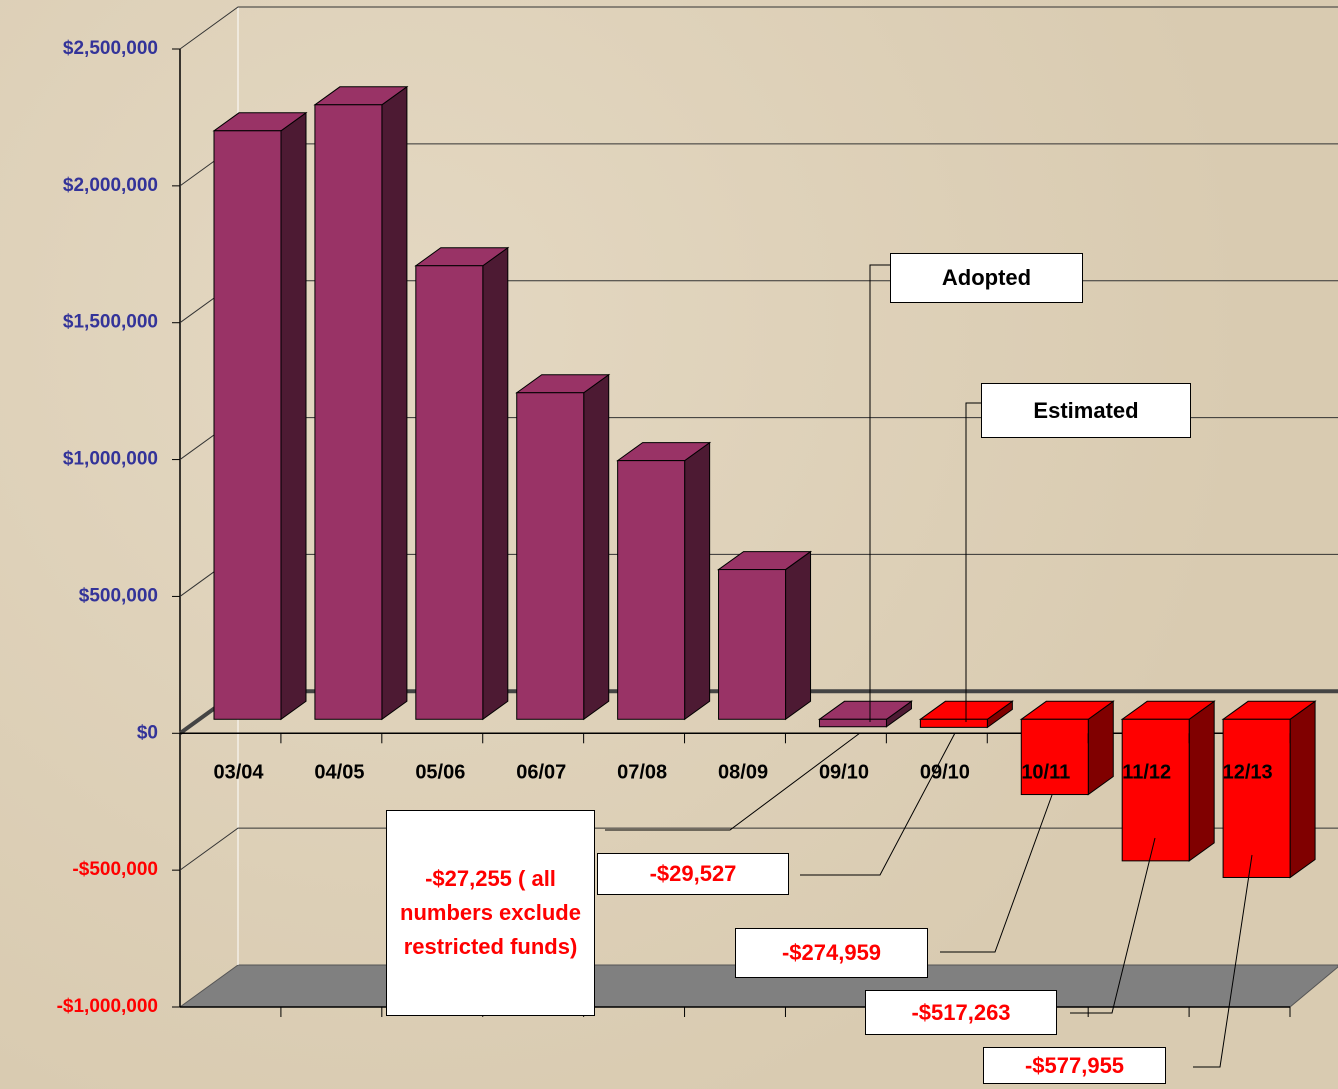 Image resolution: width=1338 pixels, height=1089 pixels. What do you see at coordinates (642, 773) in the screenshot?
I see `x-tick-label: 07/08` at bounding box center [642, 773].